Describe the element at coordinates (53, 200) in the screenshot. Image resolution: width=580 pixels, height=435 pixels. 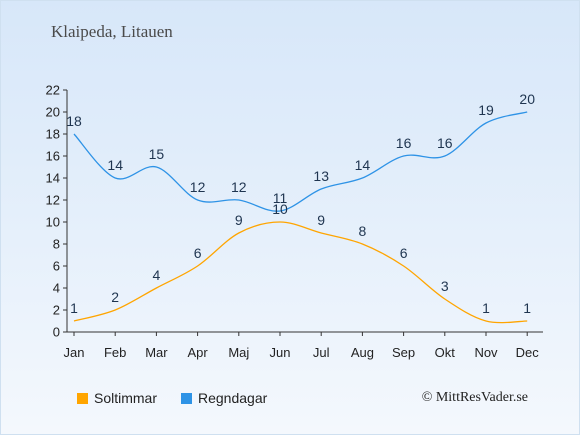
I see `y-tick-label: 12` at that location.